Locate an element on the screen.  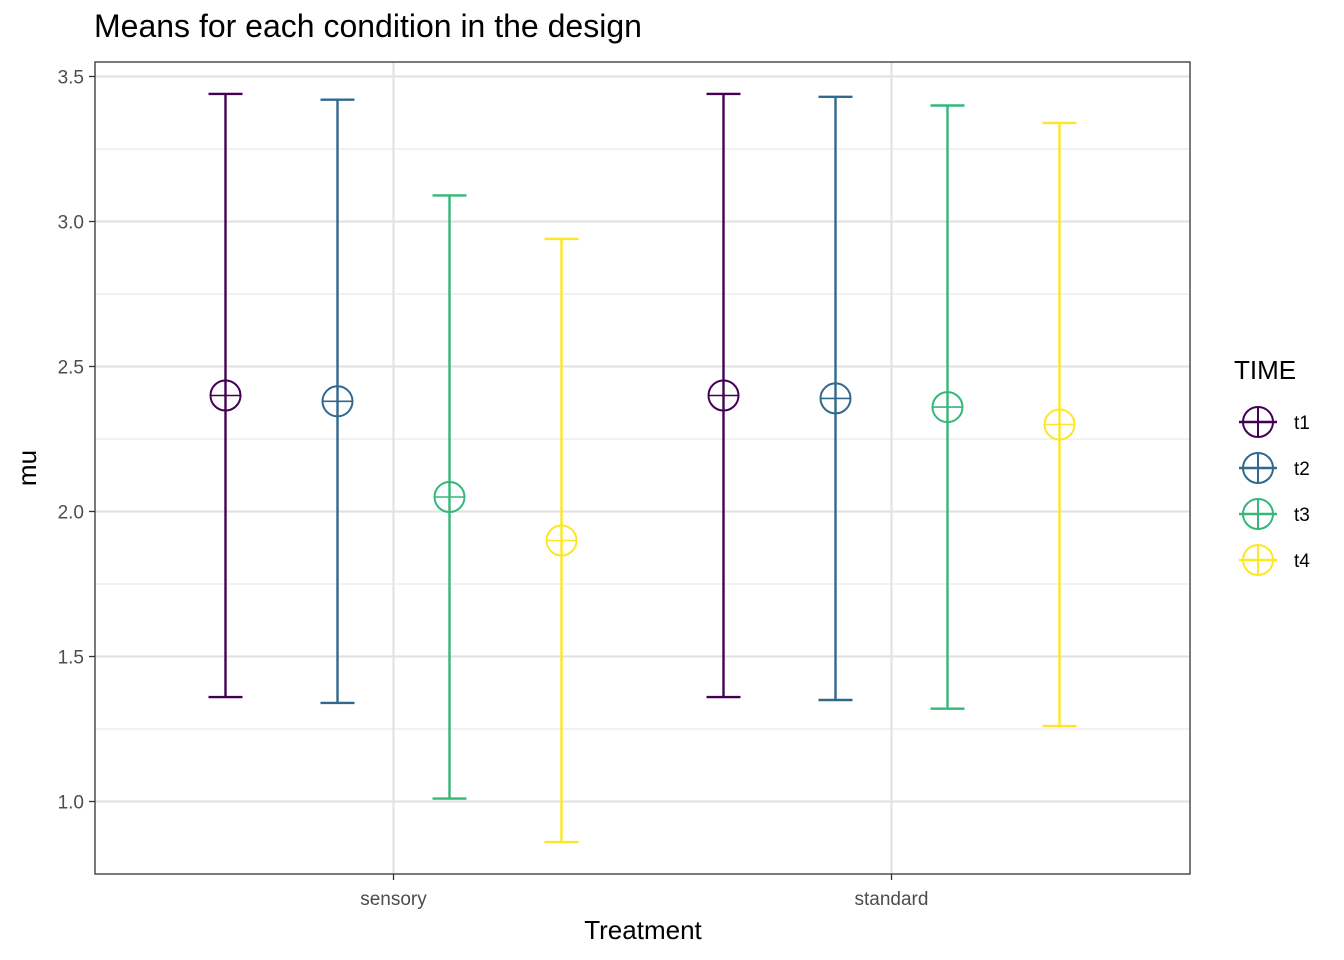
y-tick-label: 2.0 is located at coordinates (71, 513).